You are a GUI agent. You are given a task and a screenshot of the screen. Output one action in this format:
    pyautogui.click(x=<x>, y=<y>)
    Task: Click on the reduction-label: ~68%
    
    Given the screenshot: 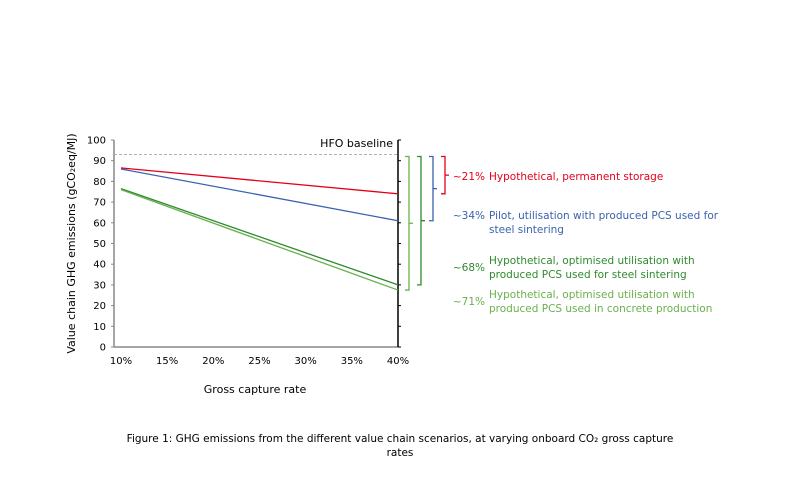 What is the action you would take?
    pyautogui.click(x=469, y=268)
    